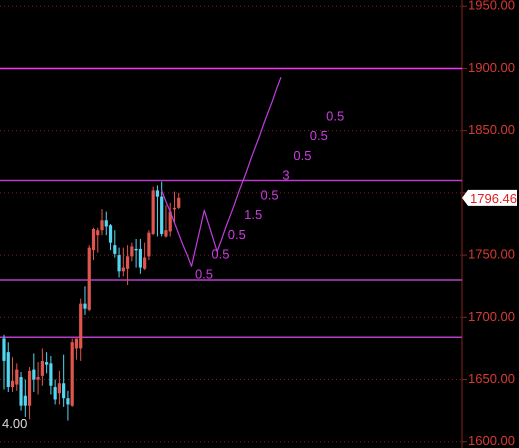  Describe the element at coordinates (493, 198) in the screenshot. I see `text: 1796.46` at that location.